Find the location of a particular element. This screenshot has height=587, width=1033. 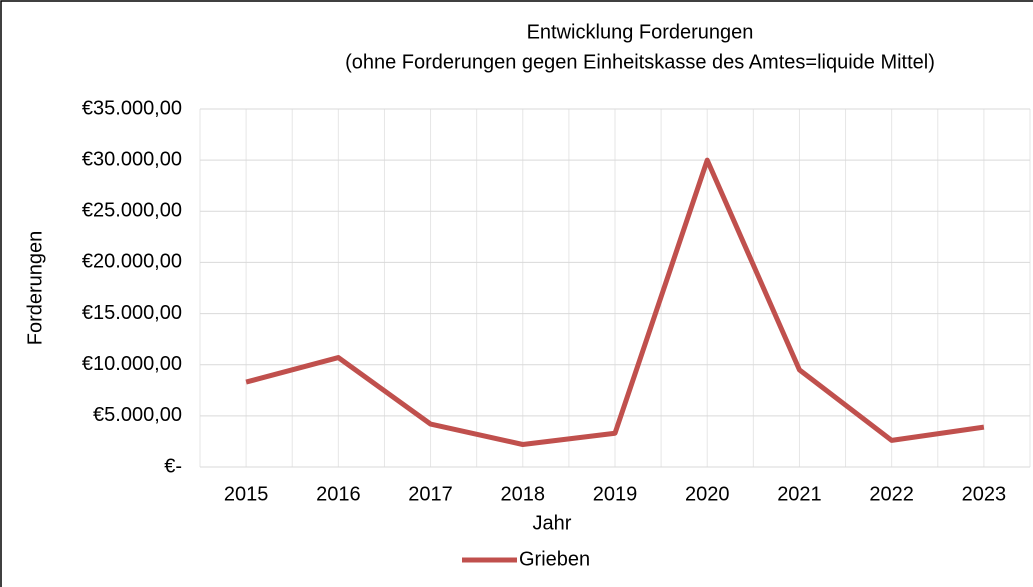

x-tick-label: 2016 is located at coordinates (338, 494).